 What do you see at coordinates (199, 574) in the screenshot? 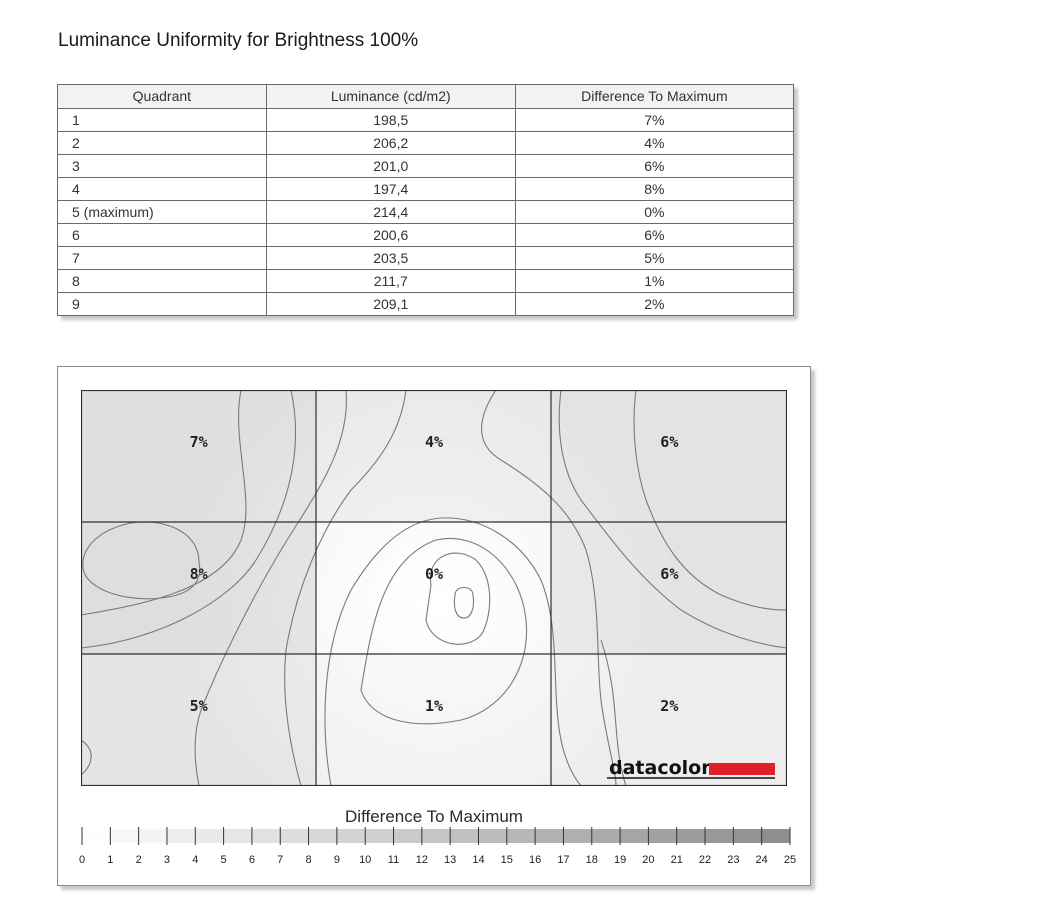
I see `cell-label: 8%` at bounding box center [199, 574].